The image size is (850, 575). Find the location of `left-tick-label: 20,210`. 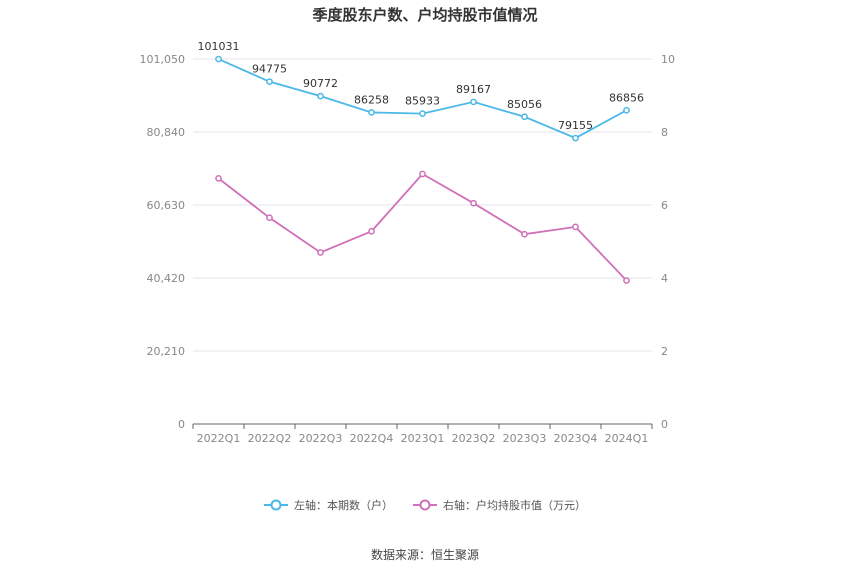

left-tick-label: 20,210 is located at coordinates (166, 351).